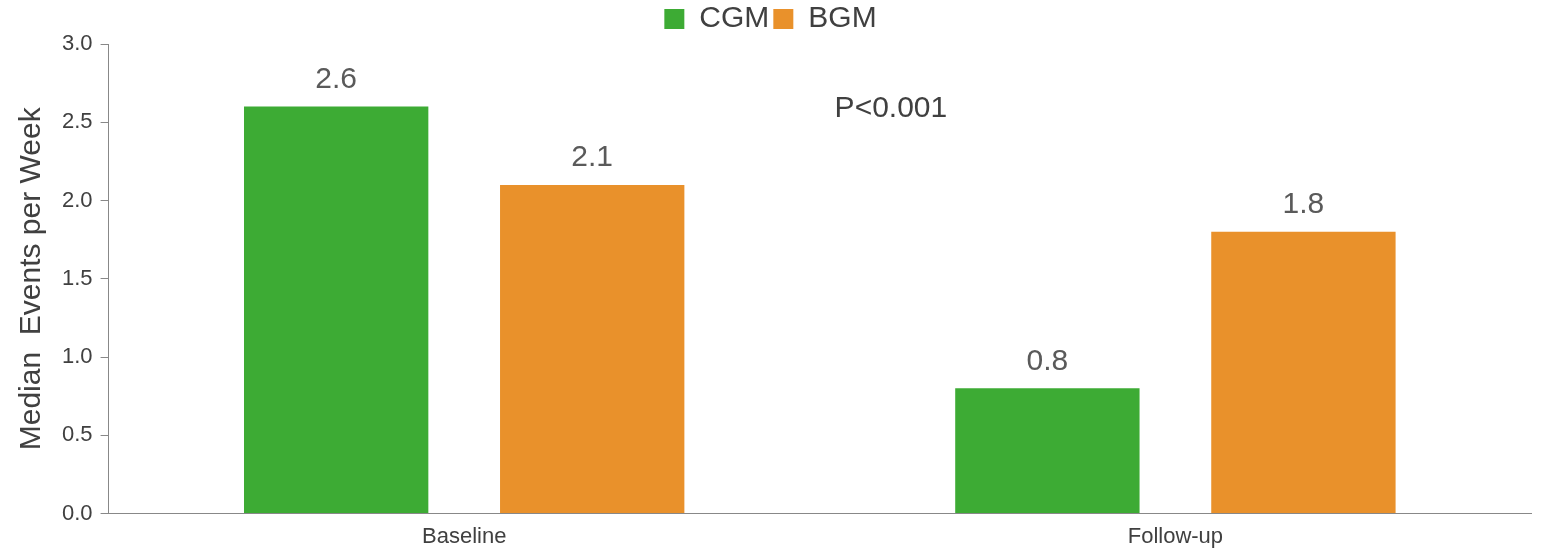  What do you see at coordinates (77, 434) in the screenshot?
I see `y-tick-label: 0.5` at bounding box center [77, 434].